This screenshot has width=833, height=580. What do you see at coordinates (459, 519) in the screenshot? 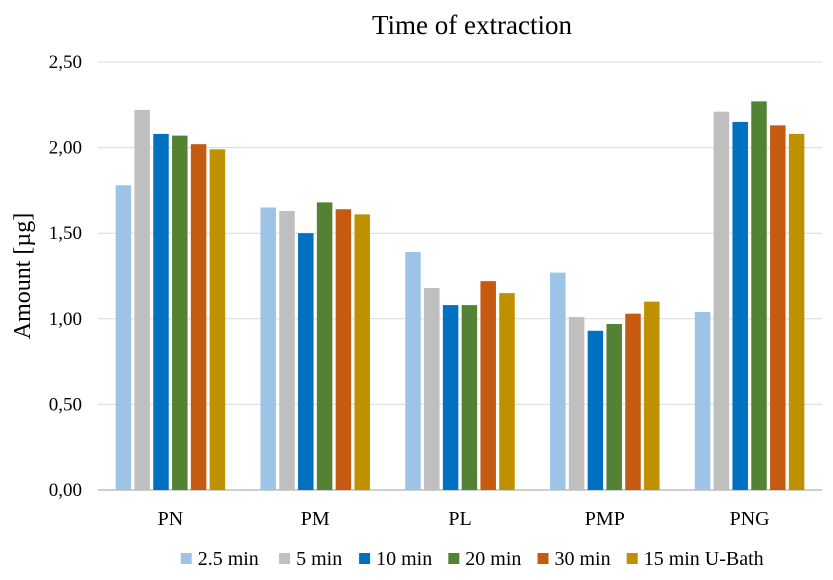
I see `x-tick-label: PL` at bounding box center [459, 519].